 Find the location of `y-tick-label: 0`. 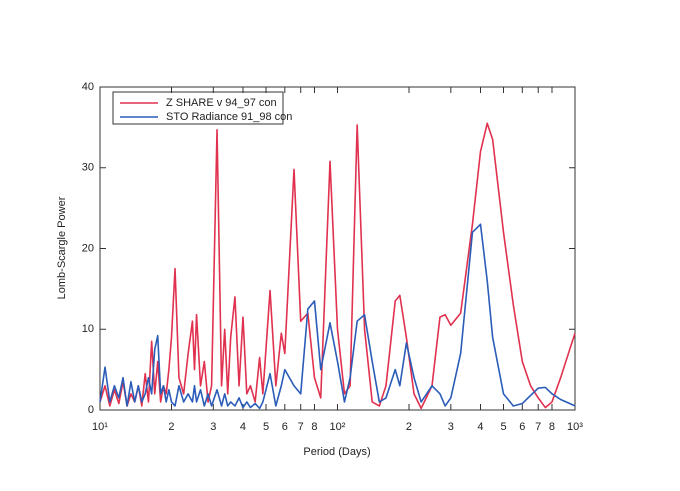

y-tick-label: 0 is located at coordinates (91, 410).